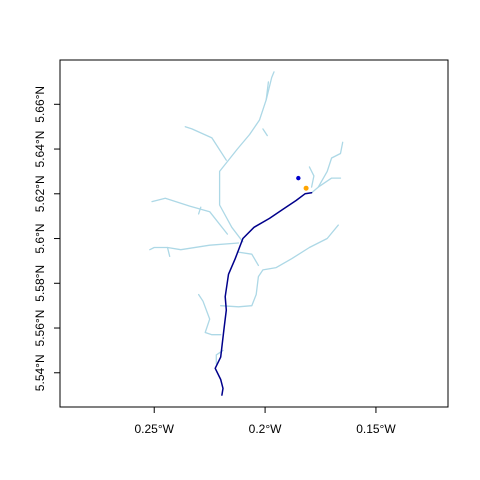 The image size is (480, 480). Describe the element at coordinates (154, 429) in the screenshot. I see `x-tick-label: 0.25°W` at that location.